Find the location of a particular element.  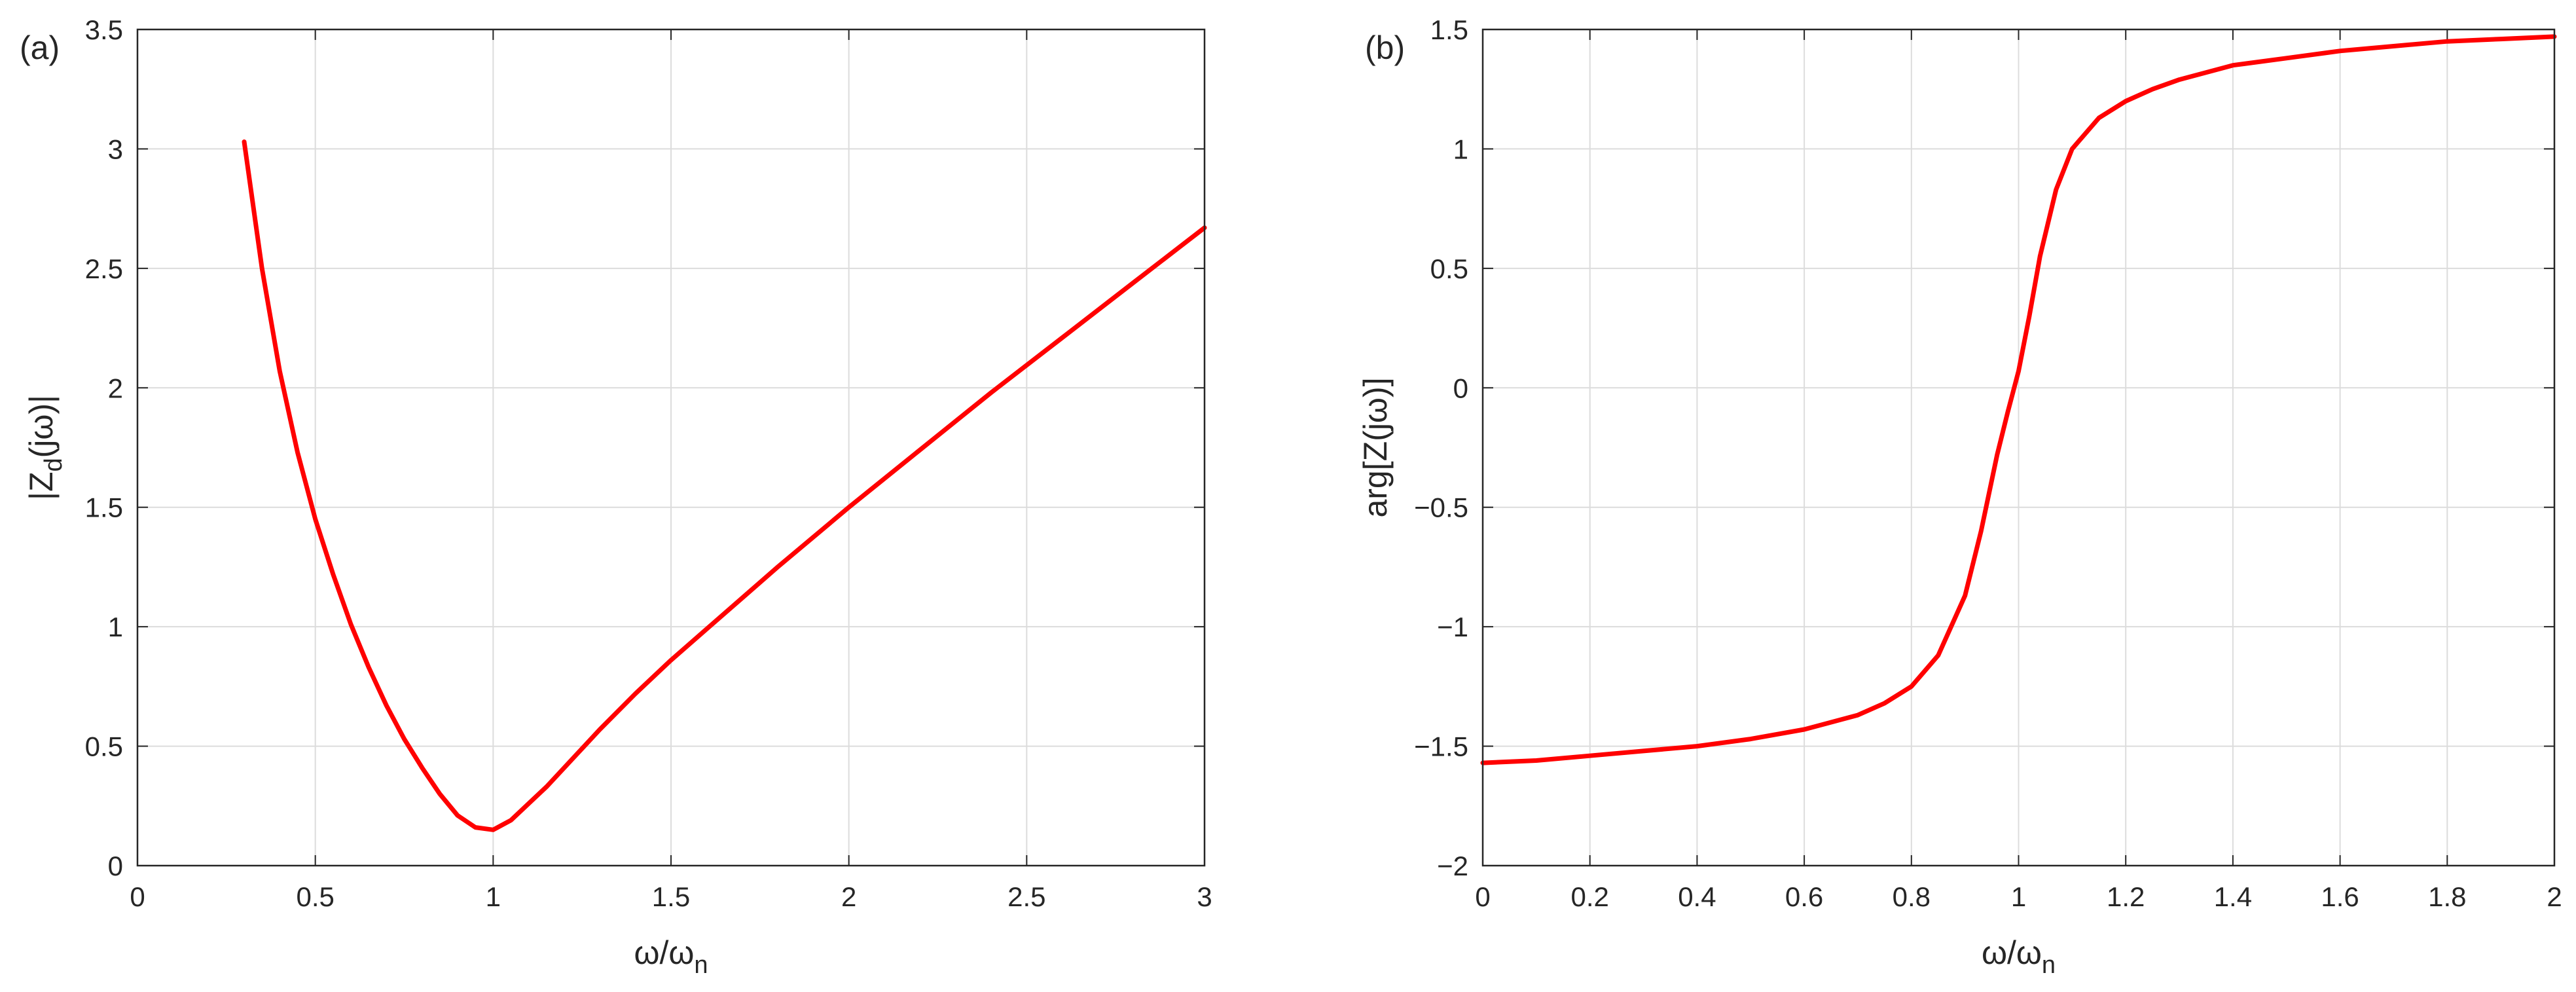

x-tick-label: 1.5 is located at coordinates (671, 896).